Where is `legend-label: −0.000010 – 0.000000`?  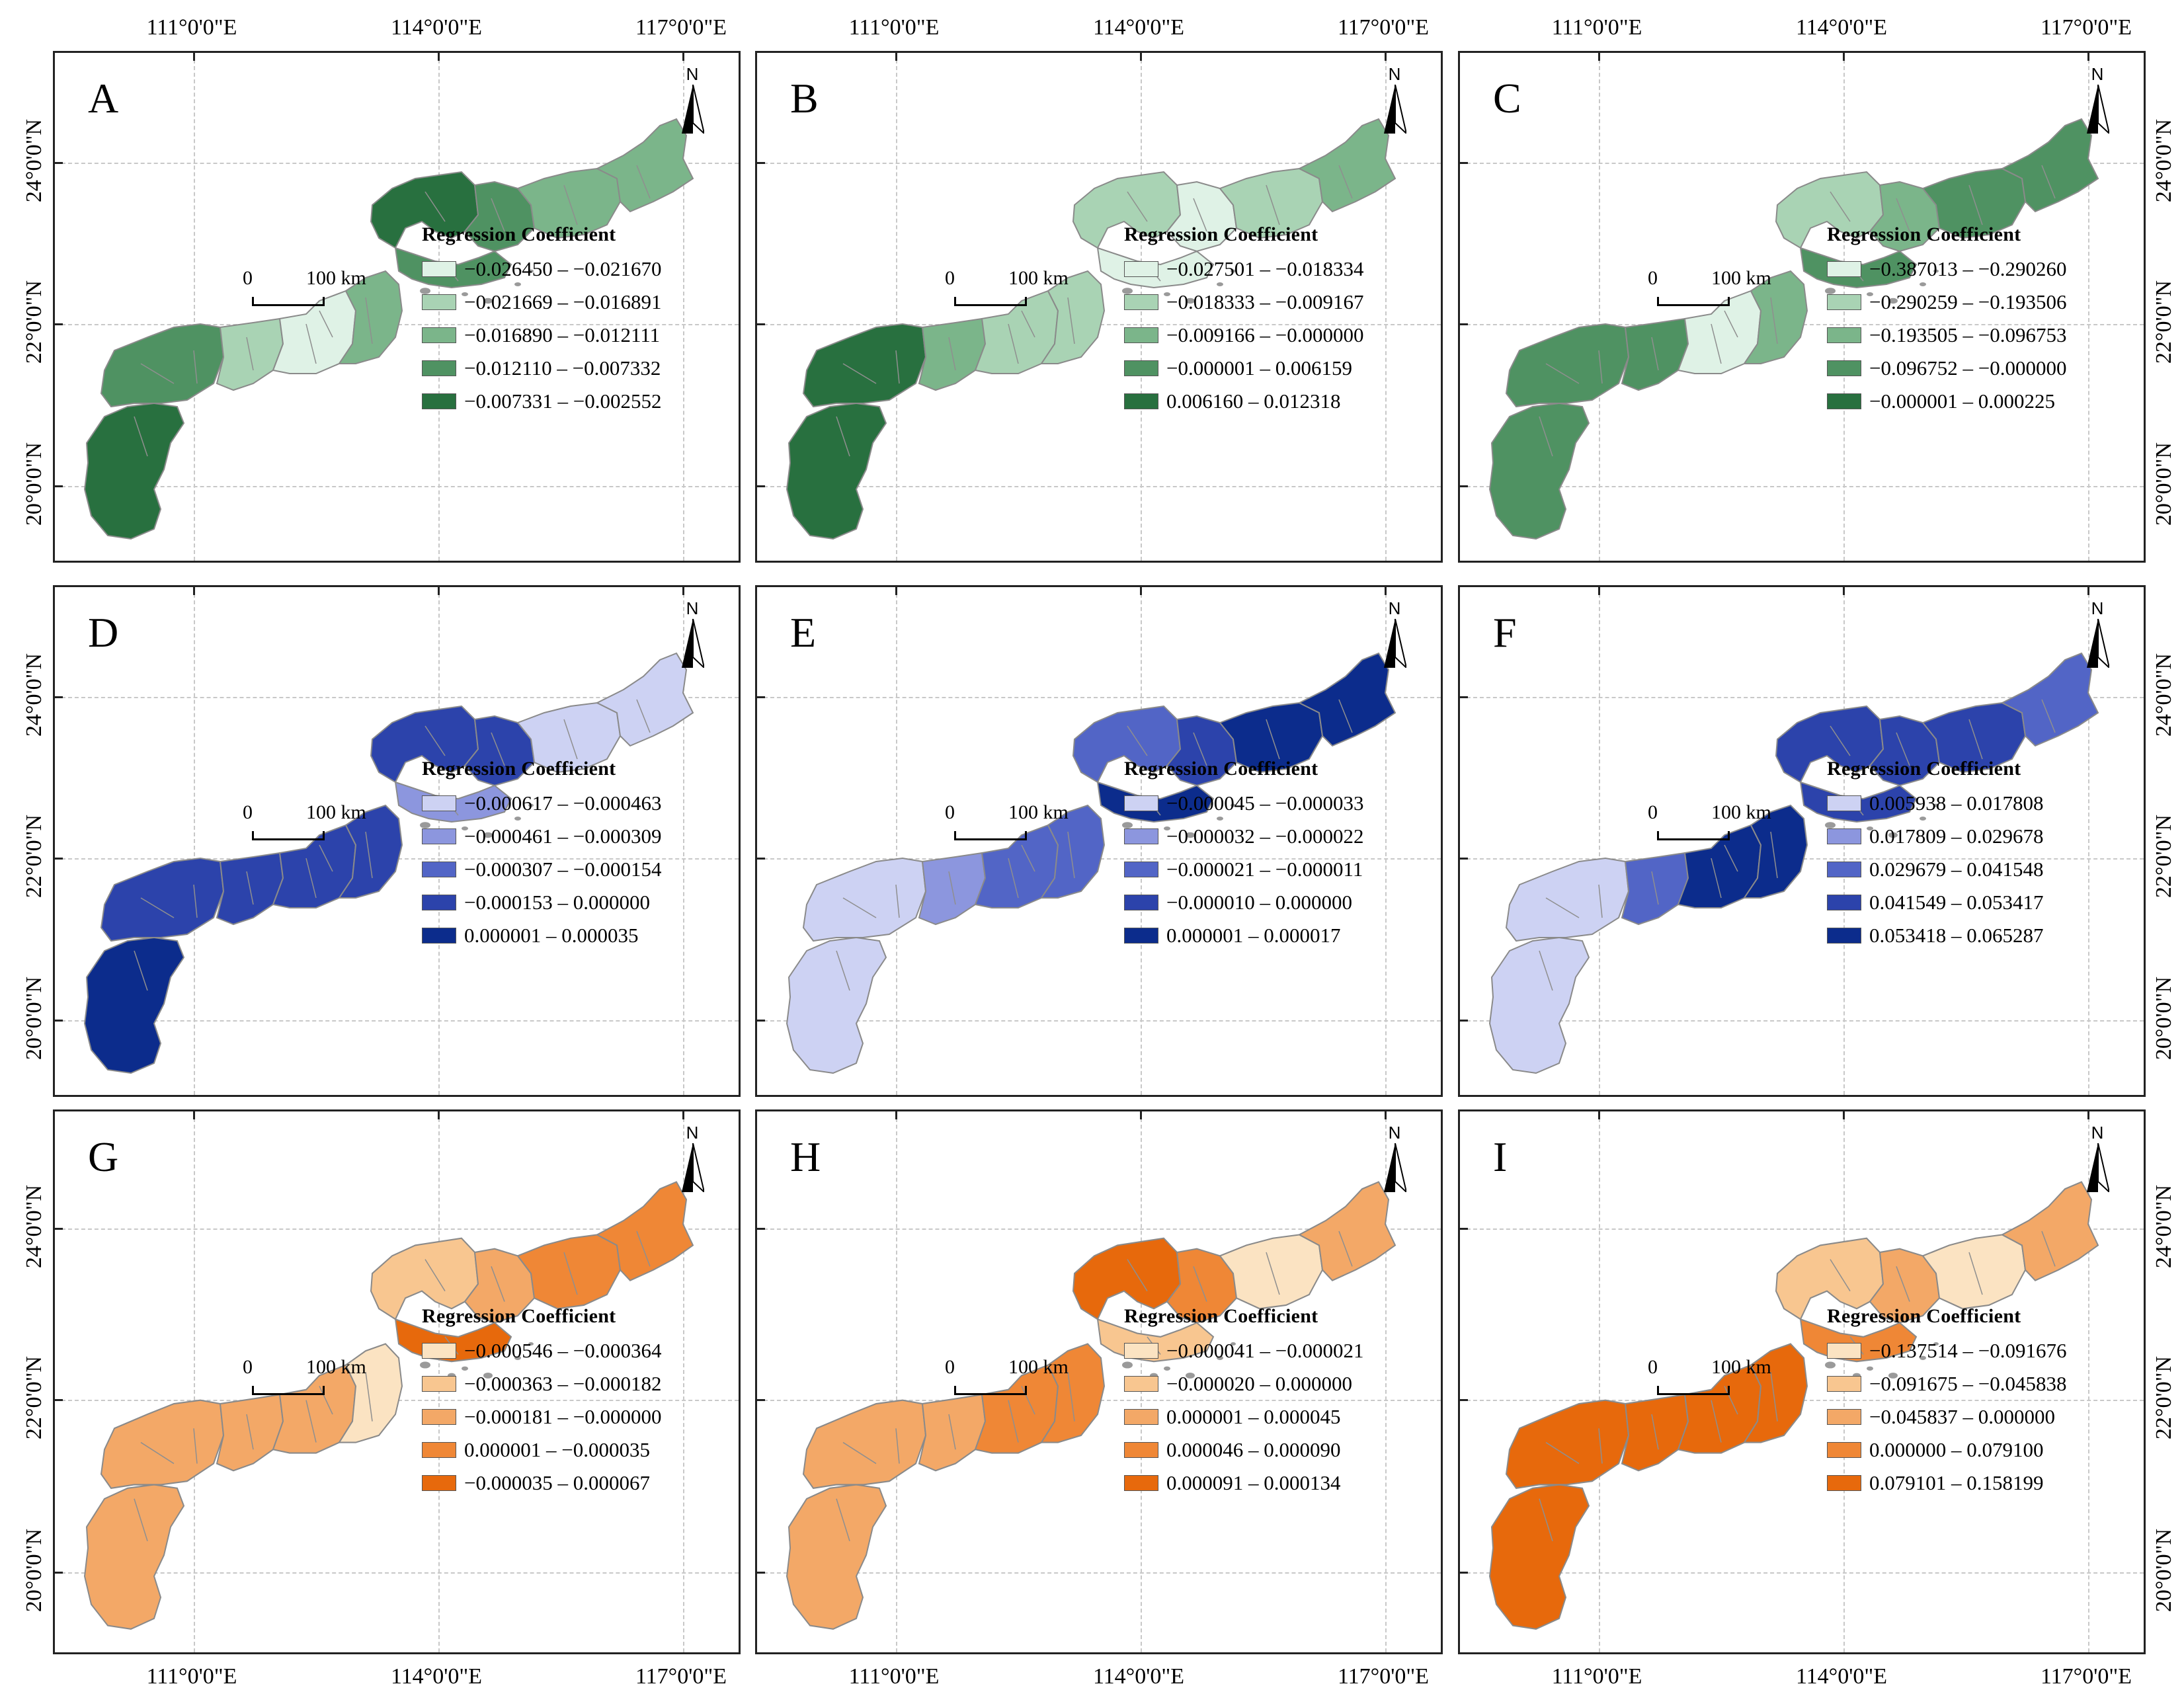 legend-label: −0.000010 – 0.000000 is located at coordinates (1259, 902).